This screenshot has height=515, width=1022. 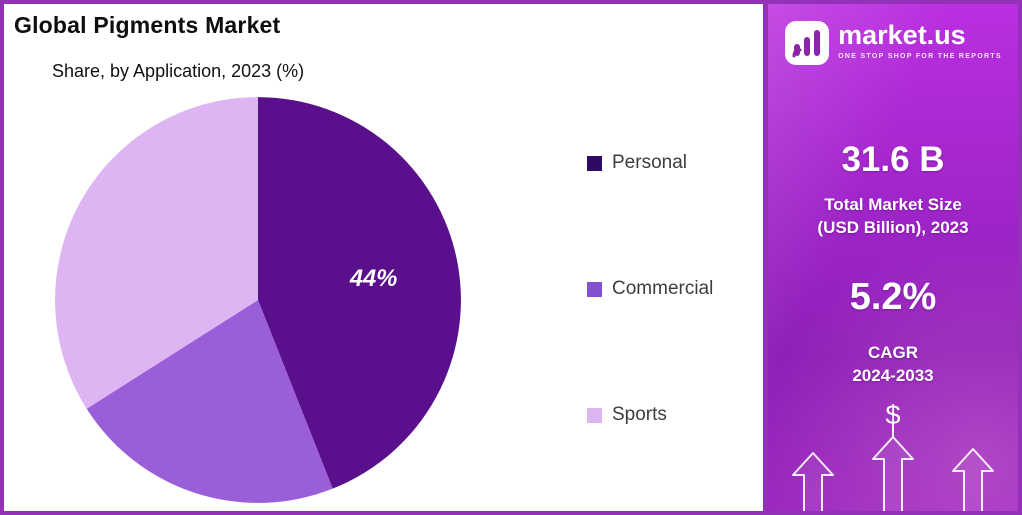 What do you see at coordinates (594, 163) in the screenshot?
I see `legend-swatch-personal` at bounding box center [594, 163].